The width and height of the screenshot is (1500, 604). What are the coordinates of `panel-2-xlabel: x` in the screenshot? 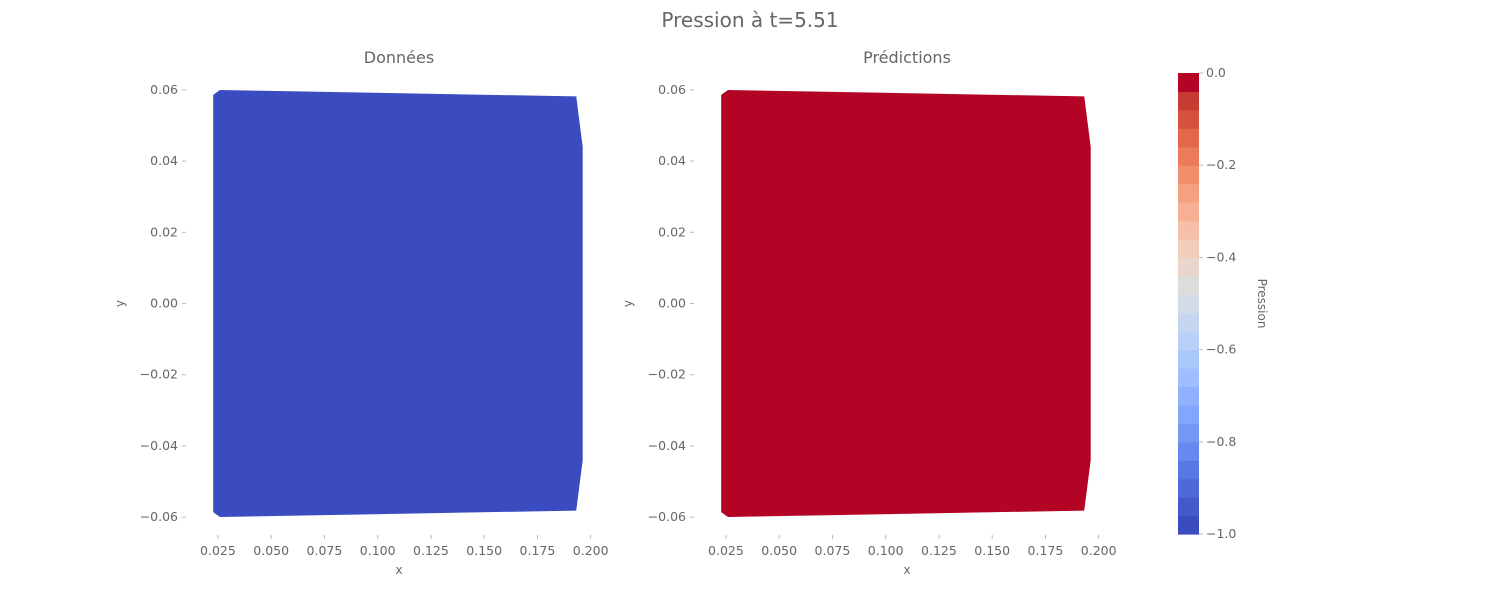 It's located at (906, 570).